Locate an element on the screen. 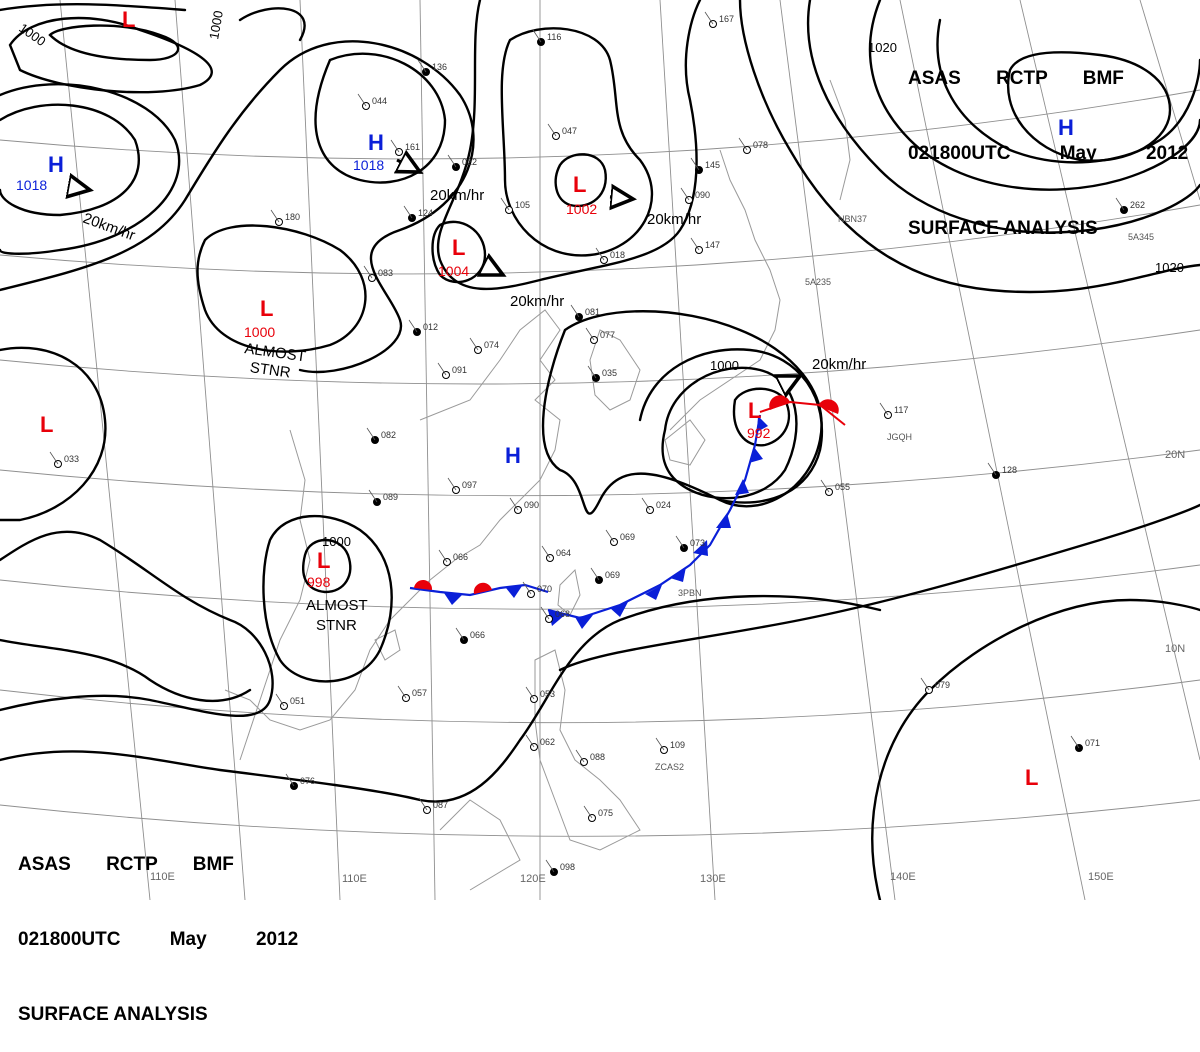 The image size is (1200, 1052). station-plot: 081 is located at coordinates (585, 312).